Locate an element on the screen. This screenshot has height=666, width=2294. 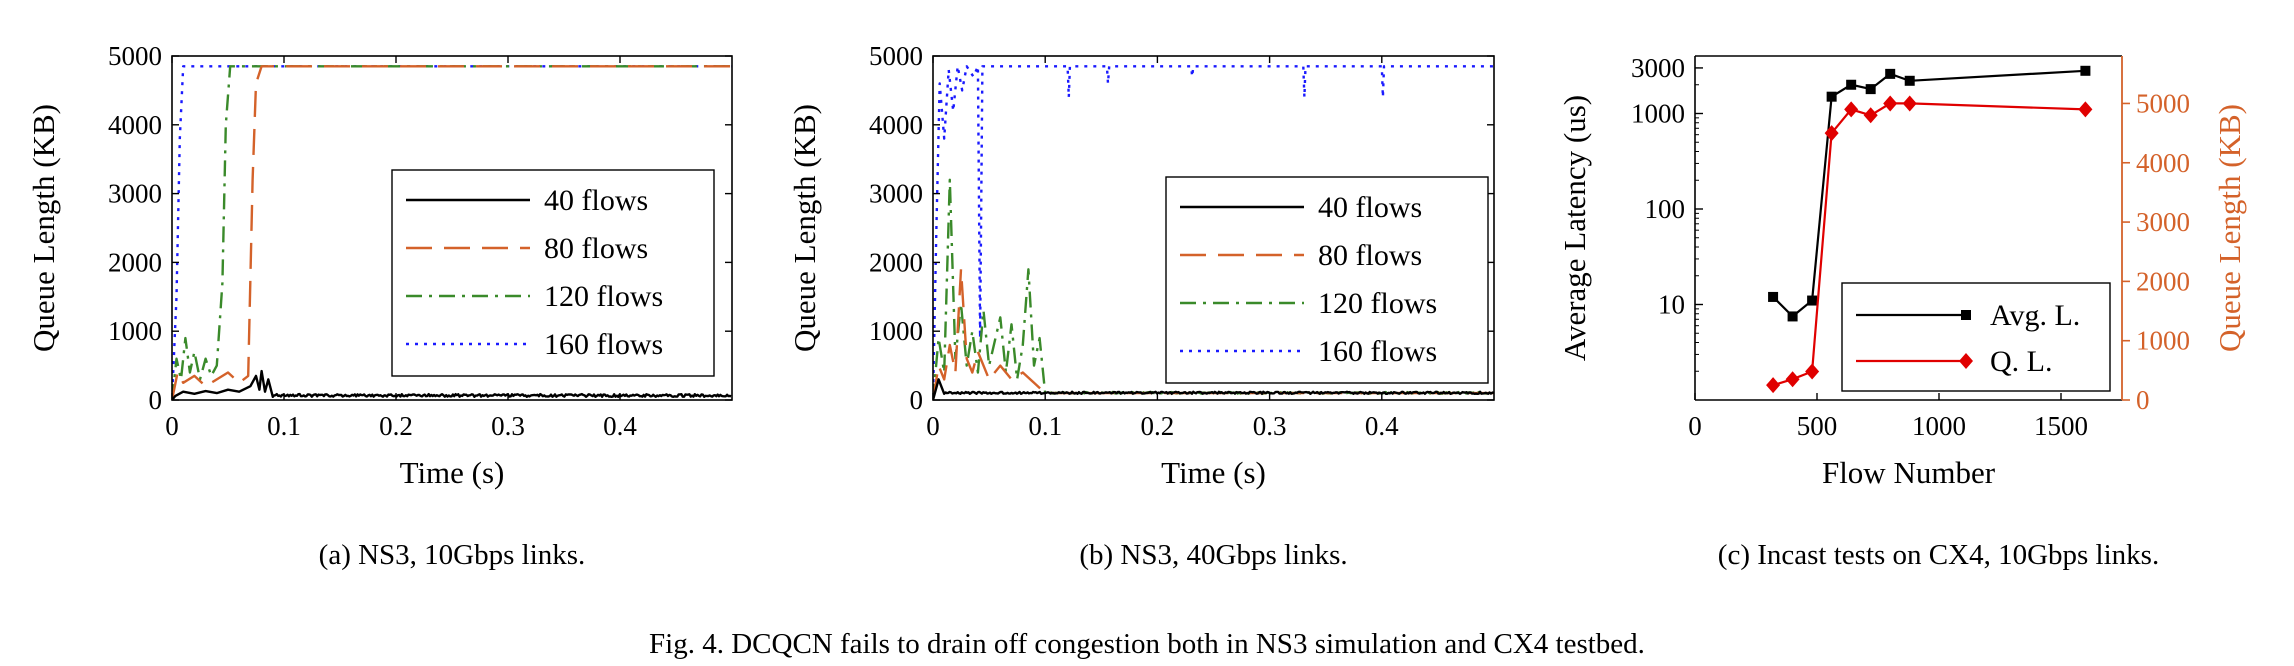
x-axis-label: Flow Number is located at coordinates (1909, 472).